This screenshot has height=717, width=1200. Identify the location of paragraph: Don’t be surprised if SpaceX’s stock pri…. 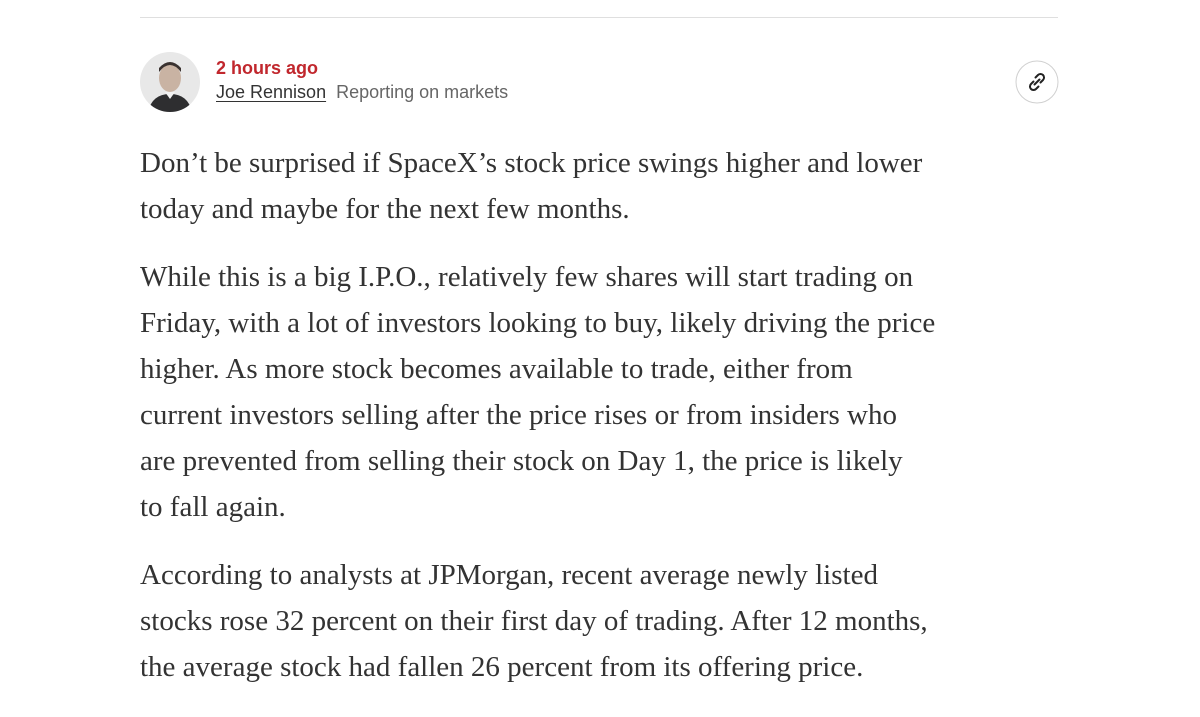
(537, 186).